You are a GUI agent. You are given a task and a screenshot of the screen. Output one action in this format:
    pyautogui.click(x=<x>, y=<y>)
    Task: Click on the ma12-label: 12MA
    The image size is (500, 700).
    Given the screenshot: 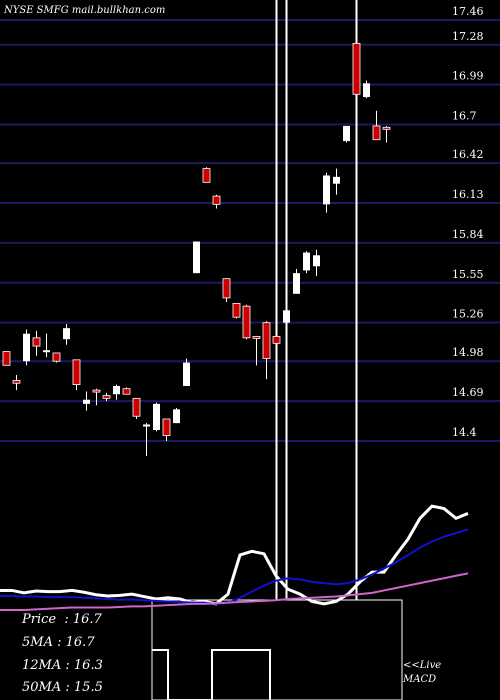 What is the action you would take?
    pyautogui.click(x=42, y=665)
    